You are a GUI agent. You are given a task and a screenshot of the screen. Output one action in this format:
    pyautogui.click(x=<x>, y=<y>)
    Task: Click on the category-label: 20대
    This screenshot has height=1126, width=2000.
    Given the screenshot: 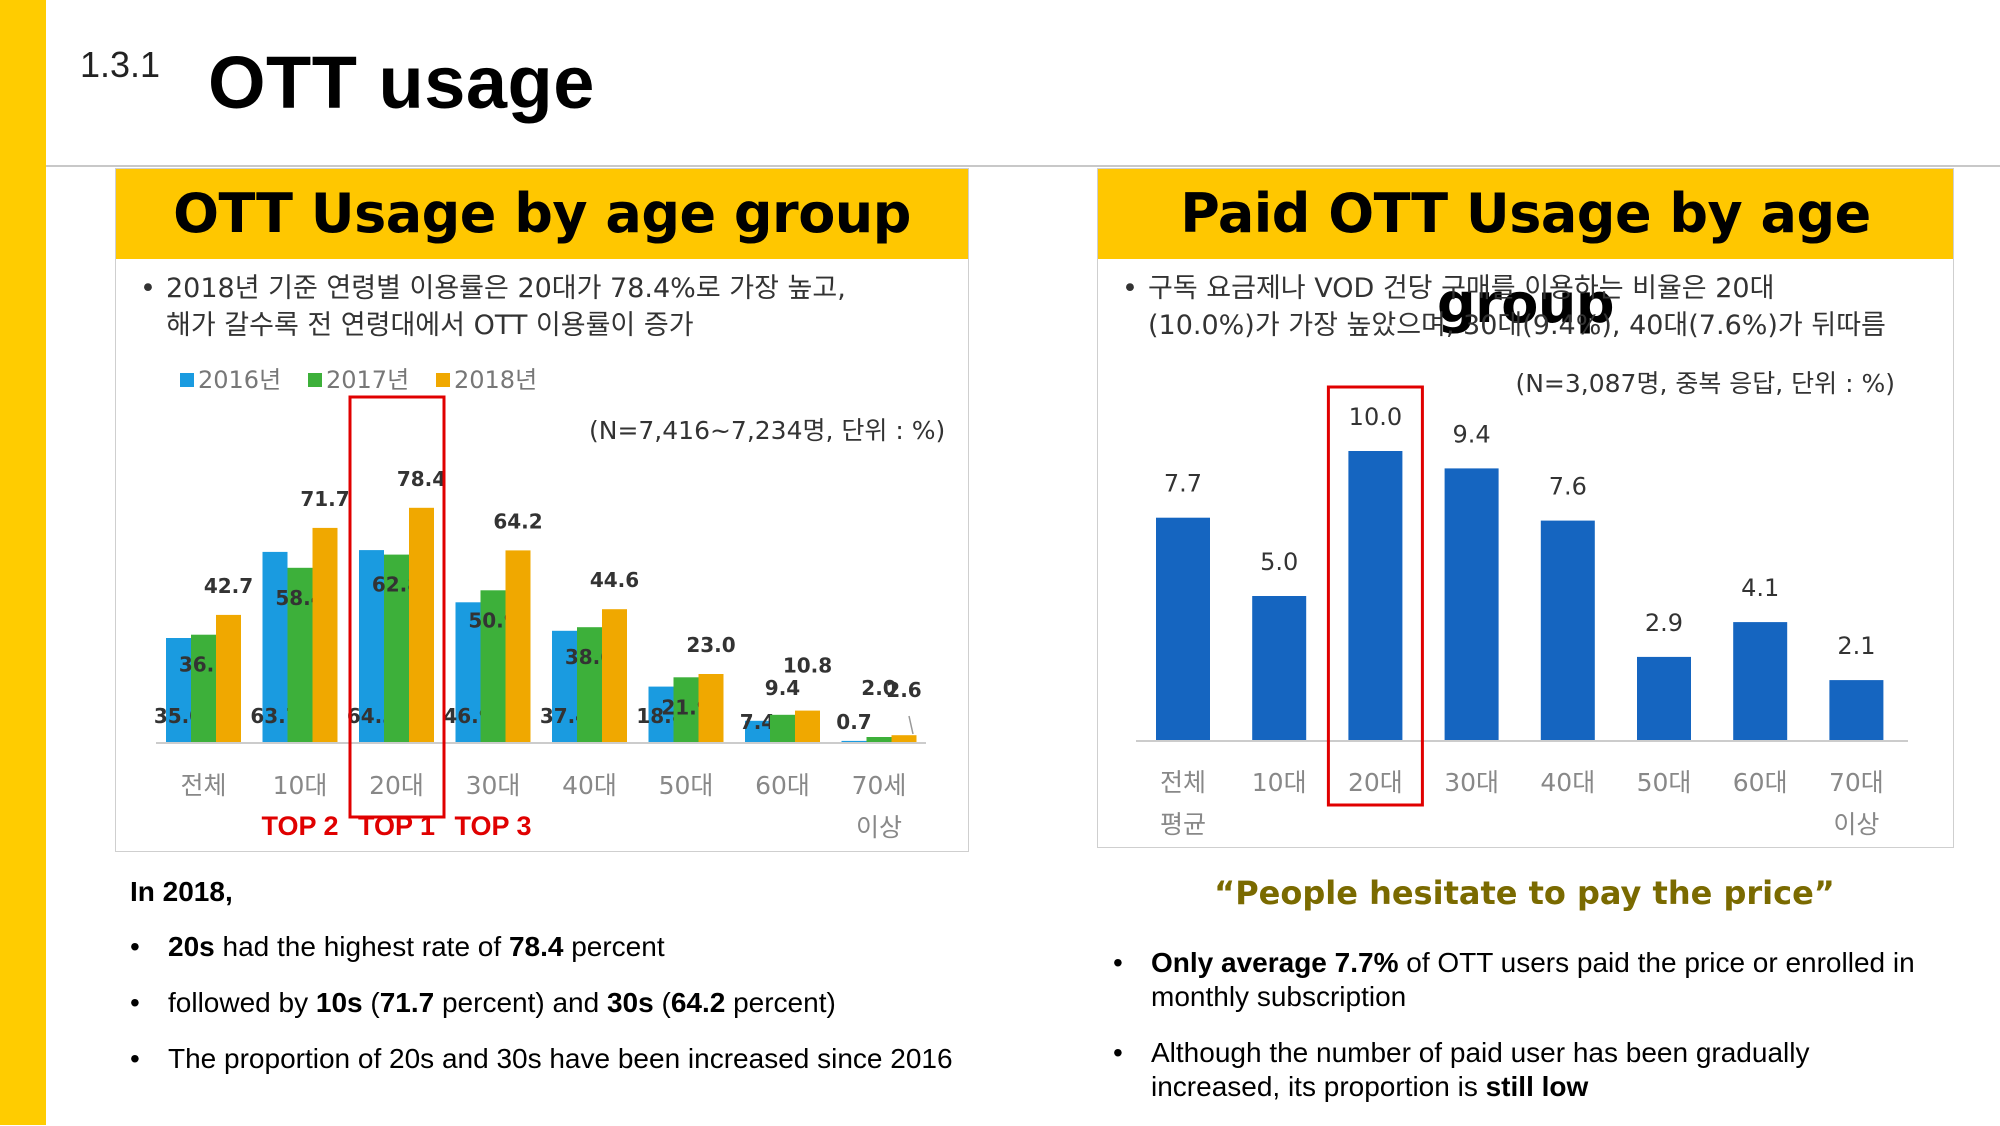 What is the action you would take?
    pyautogui.click(x=1375, y=782)
    